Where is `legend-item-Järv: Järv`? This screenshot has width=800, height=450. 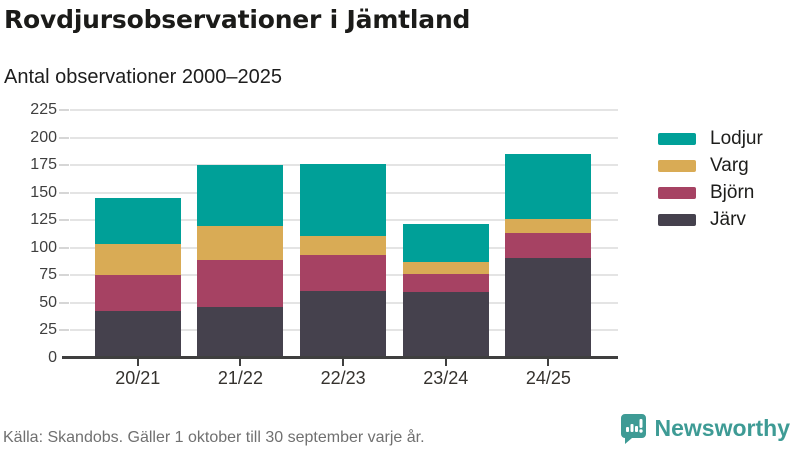 legend-item-Järv: Järv is located at coordinates (710, 219).